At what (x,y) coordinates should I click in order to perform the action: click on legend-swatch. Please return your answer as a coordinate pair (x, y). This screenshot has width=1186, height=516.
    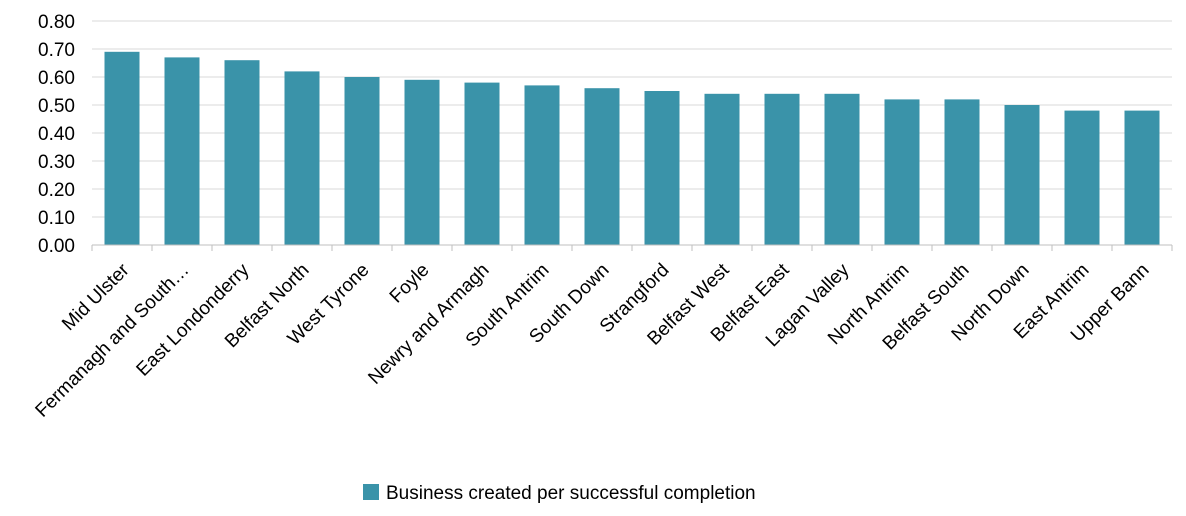
    Looking at the image, I should click on (371, 492).